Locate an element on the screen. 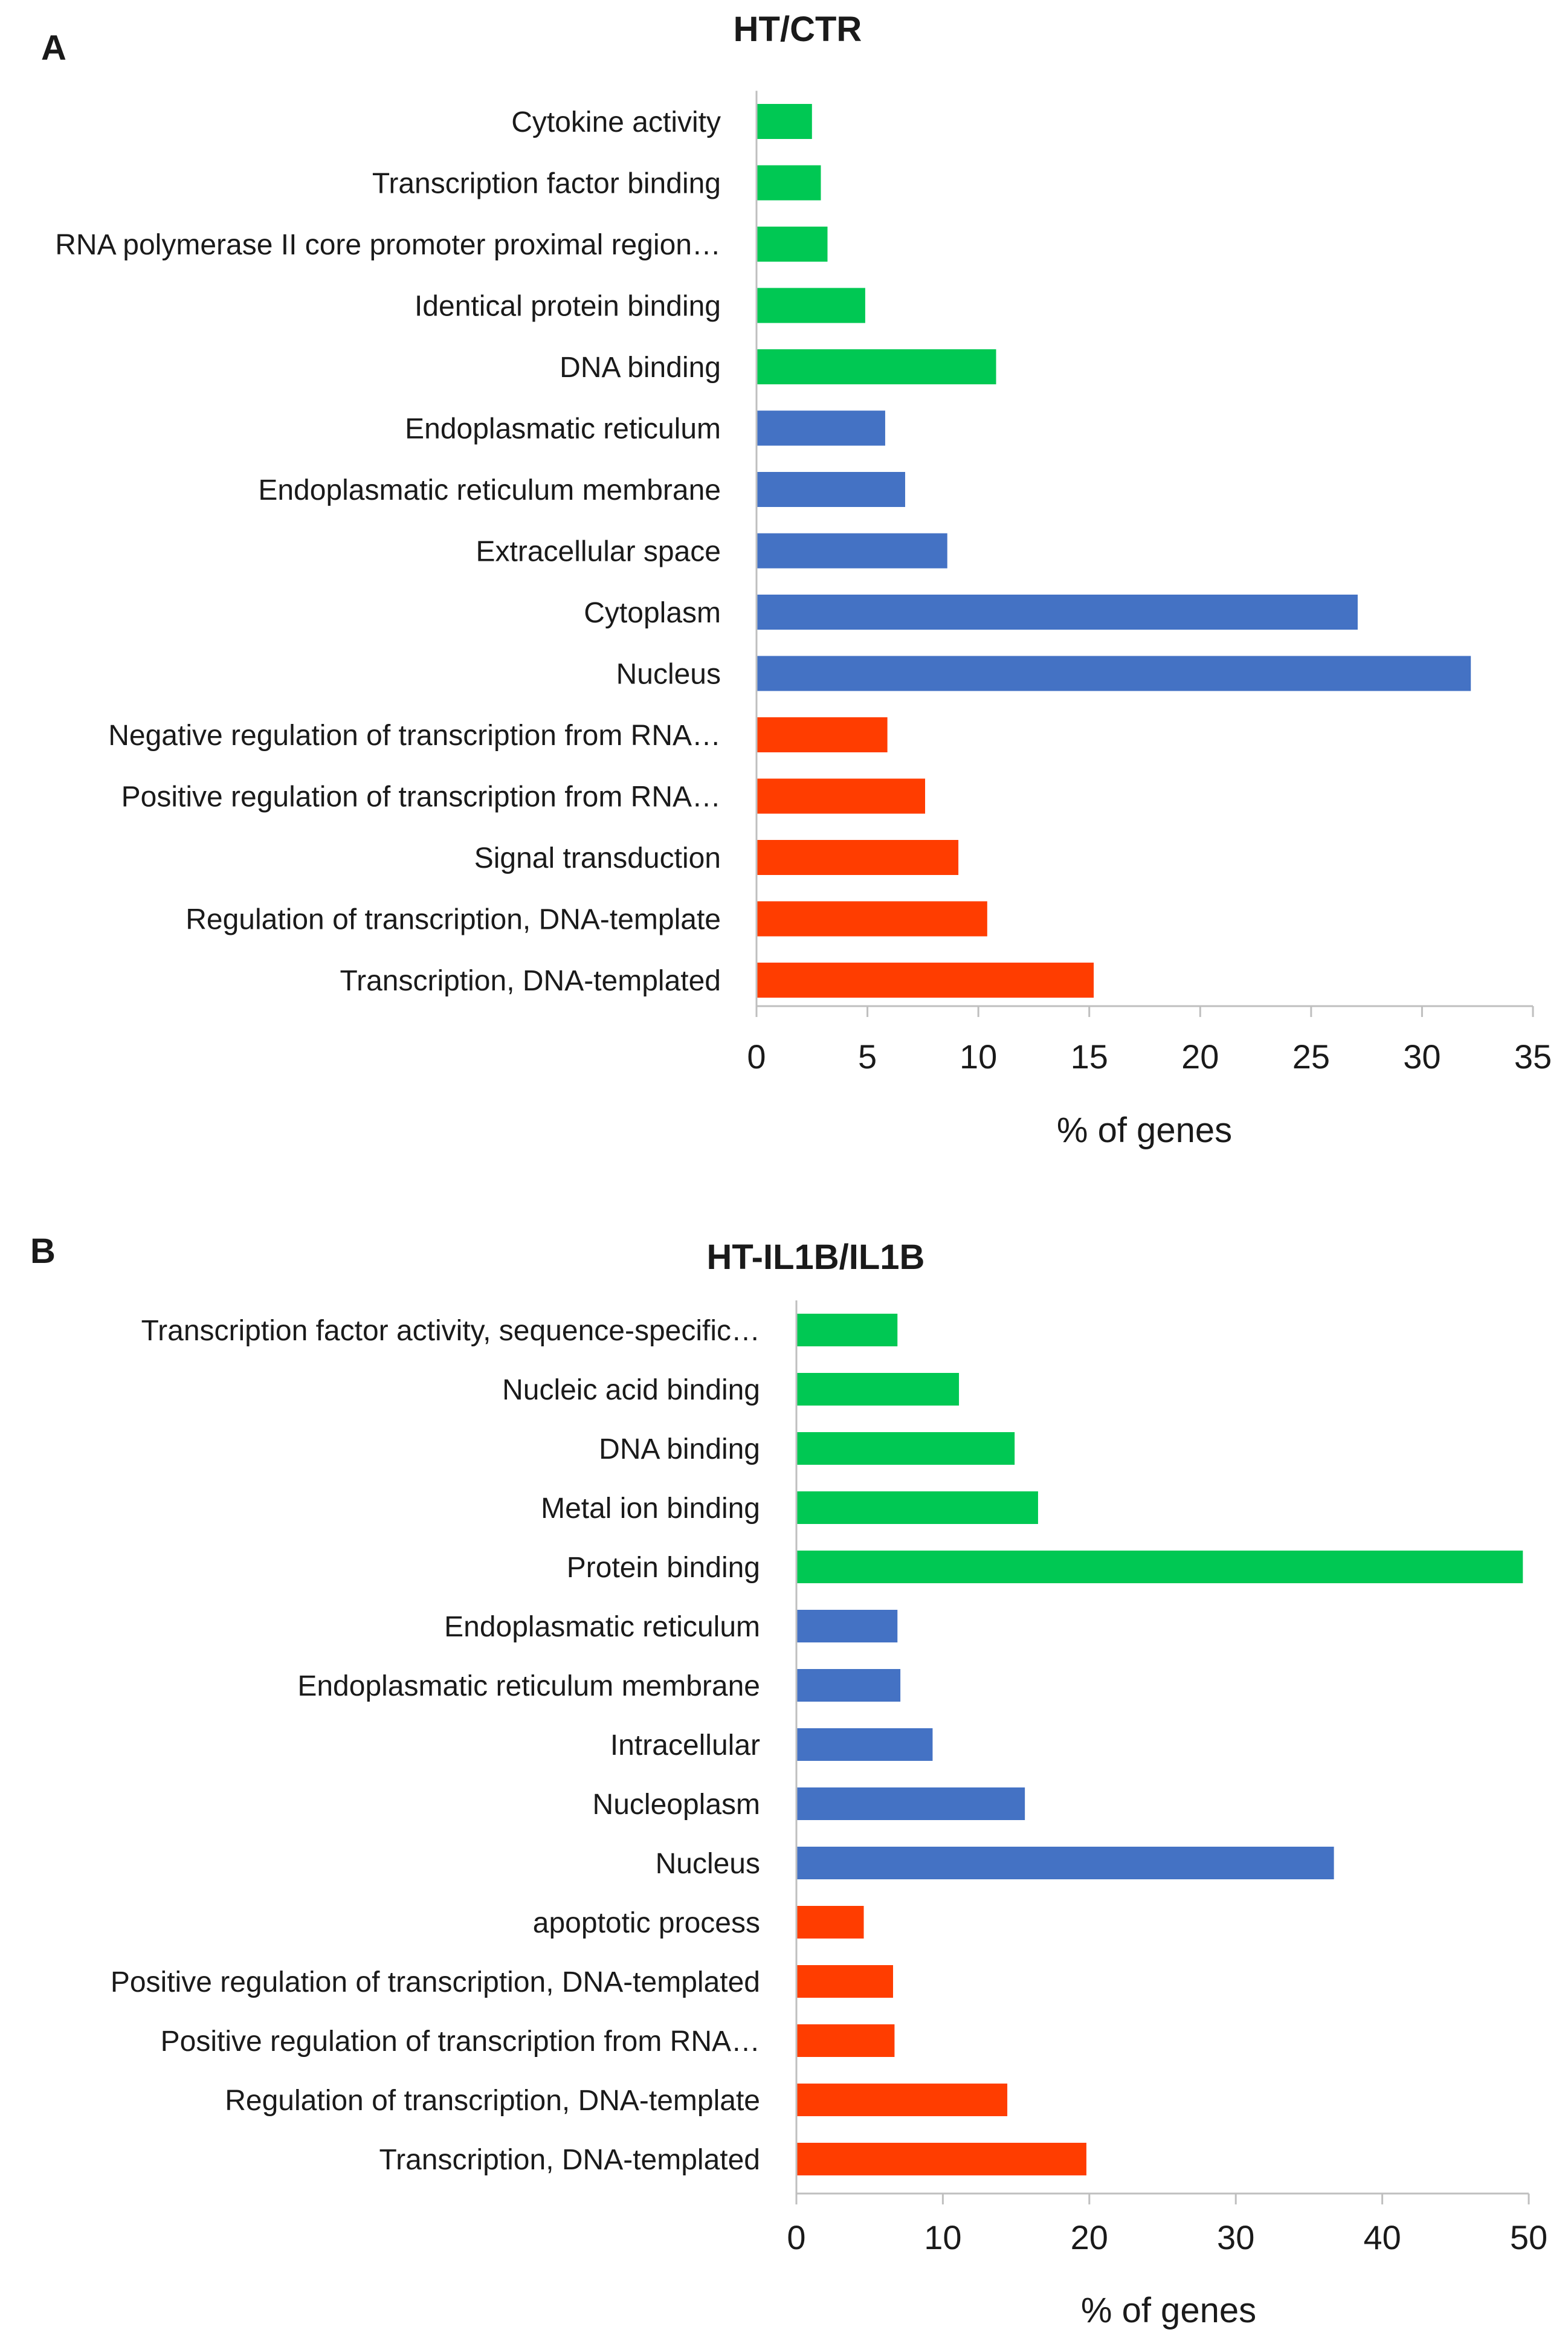 This screenshot has width=1568, height=2344. panel-a-x-axis-title: % of genes is located at coordinates (1144, 1130).